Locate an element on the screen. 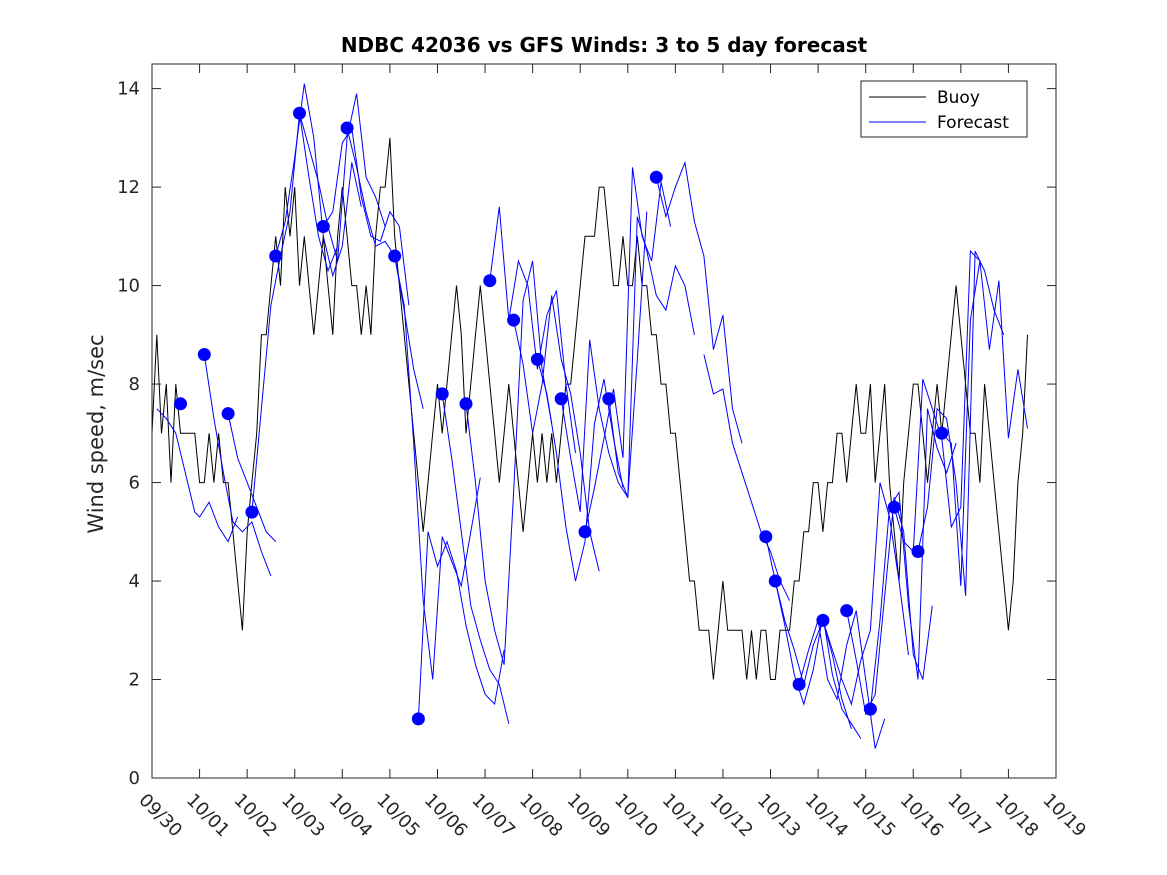 This screenshot has height=875, width=1167. x-tick-label: 10/01 is located at coordinates (208, 816).